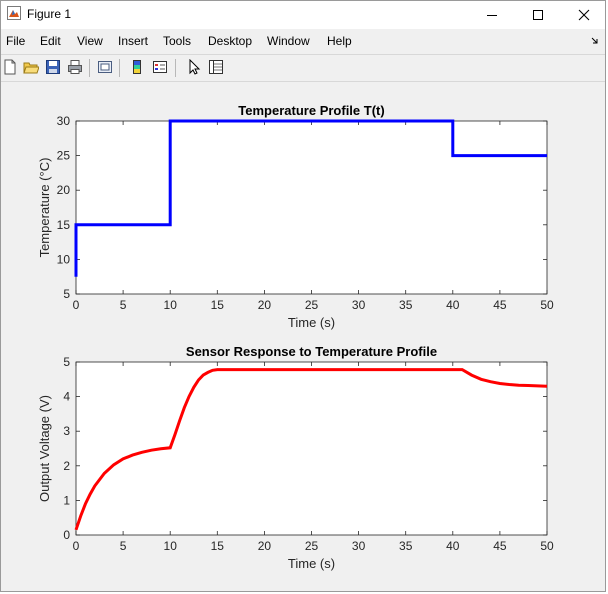 The image size is (608, 594). What do you see at coordinates (288, 41) in the screenshot?
I see `menu-window: Window` at bounding box center [288, 41].